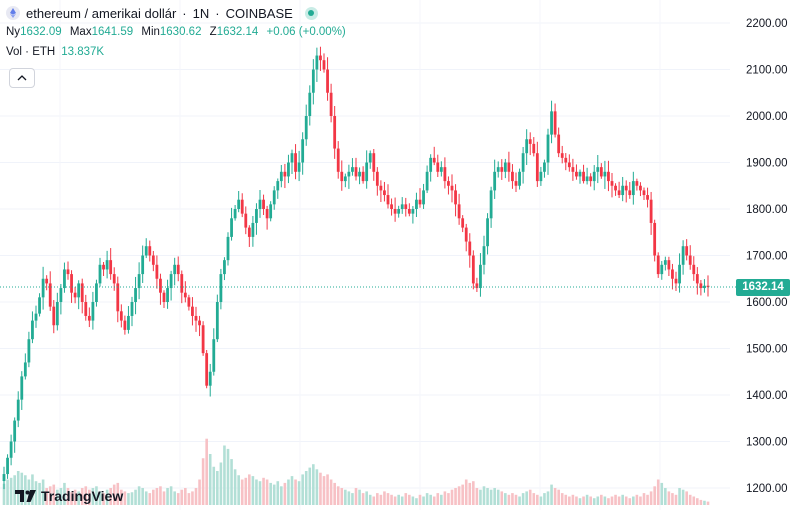 Image resolution: width=798 pixels, height=510 pixels. I want to click on market-status-icon, so click(311, 13).